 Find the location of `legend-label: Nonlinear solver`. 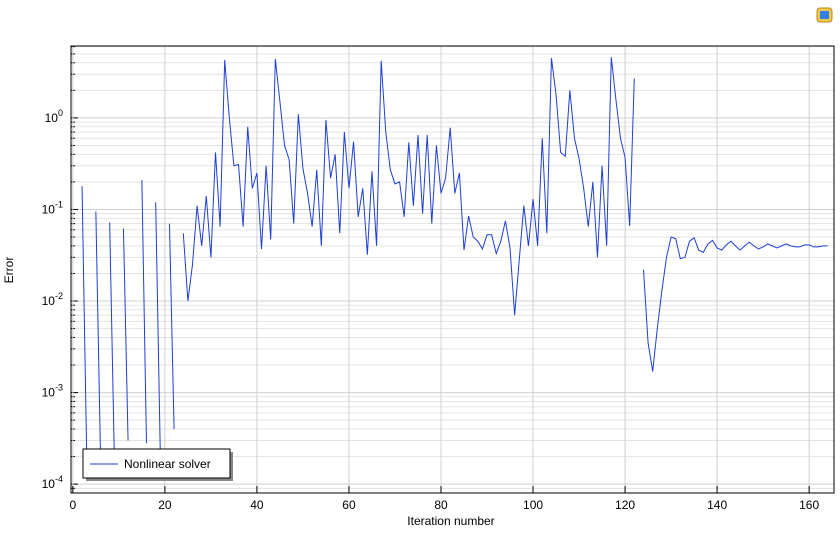

legend-label: Nonlinear solver is located at coordinates (167, 464).